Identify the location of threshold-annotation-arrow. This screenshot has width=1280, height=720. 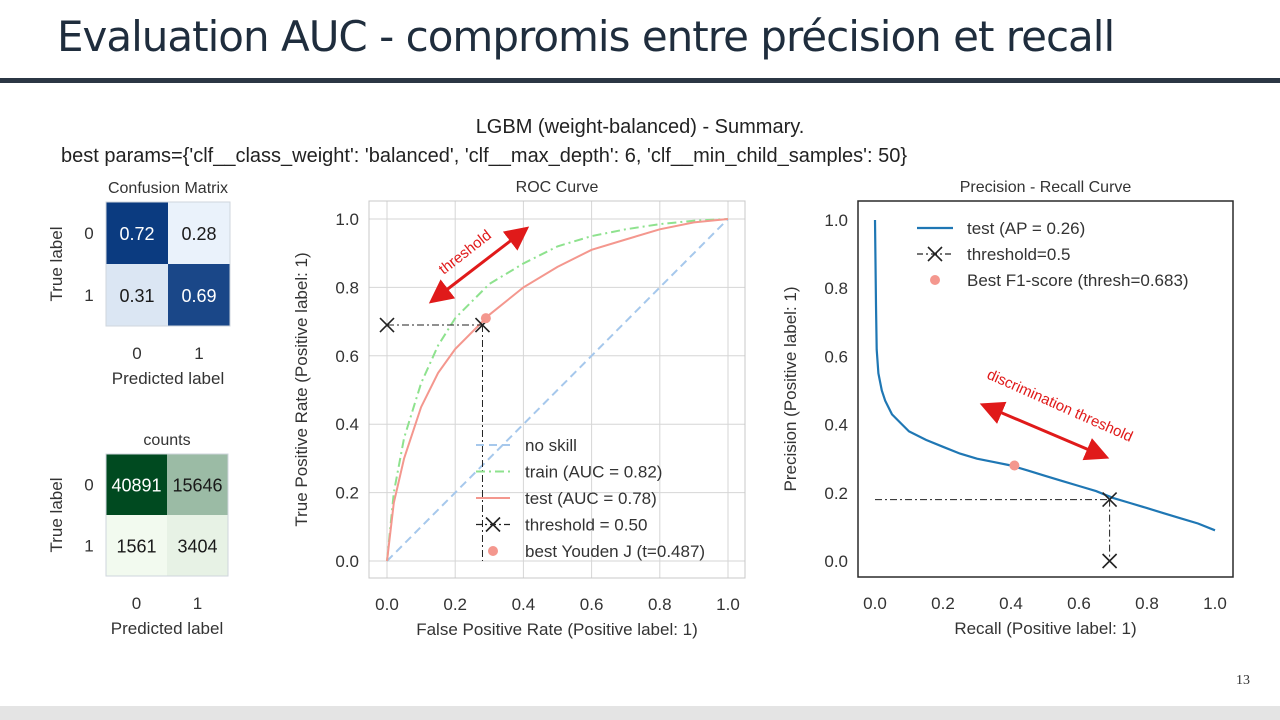
(479, 265).